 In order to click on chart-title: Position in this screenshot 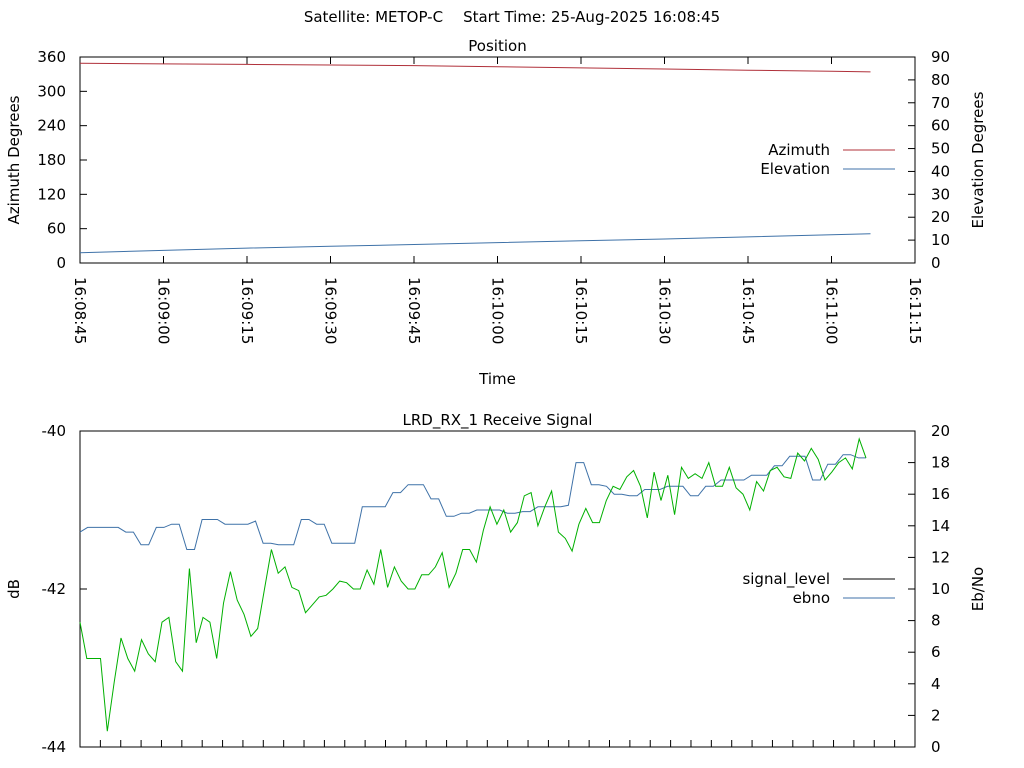, I will do `click(497, 46)`.